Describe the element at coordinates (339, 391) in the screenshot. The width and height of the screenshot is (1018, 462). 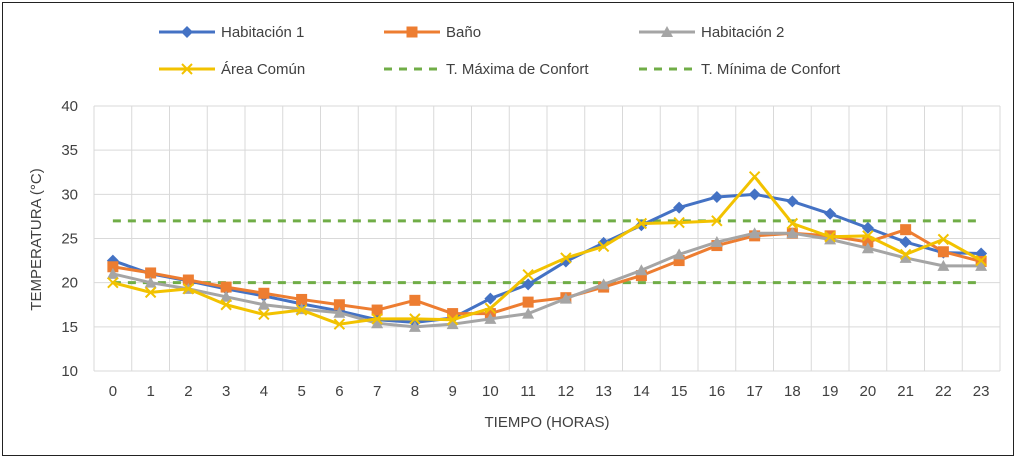
I see `x-tick-label: 6` at that location.